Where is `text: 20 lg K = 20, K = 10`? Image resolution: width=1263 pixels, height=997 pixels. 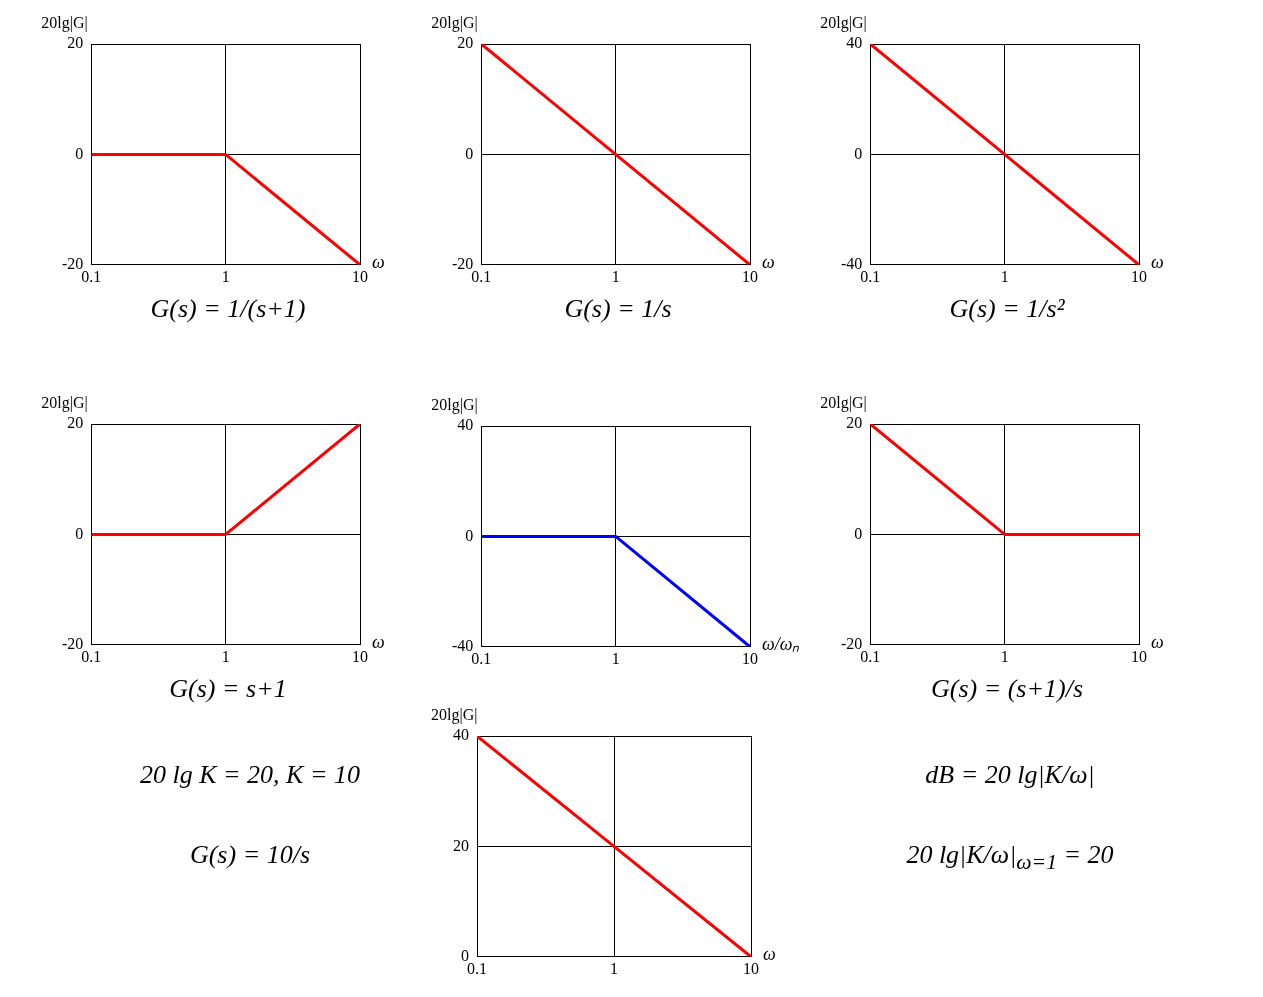
text: 20 lg K = 20, K = 10 is located at coordinates (250, 775).